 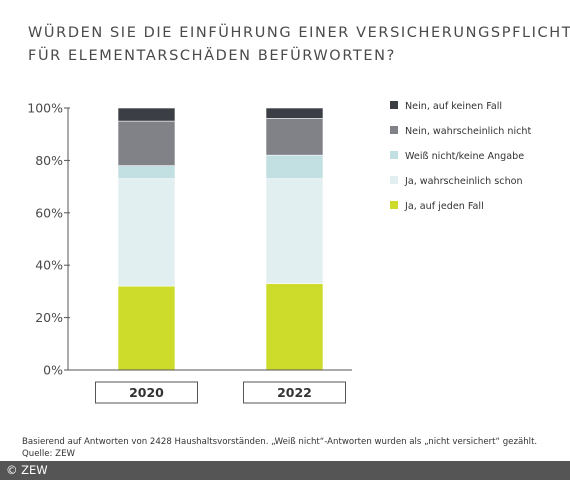 I want to click on chart-title-line-2: FÜR ELEMENTARSCHÄDEN BEFÜRWORTEN?, so click(x=212, y=56).